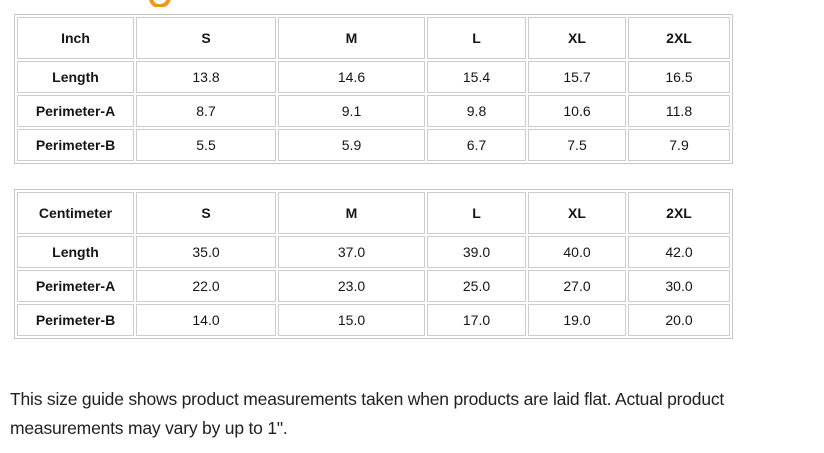 Image resolution: width=824 pixels, height=453 pixels. What do you see at coordinates (351, 145) in the screenshot?
I see `value-cell: 5.9` at bounding box center [351, 145].